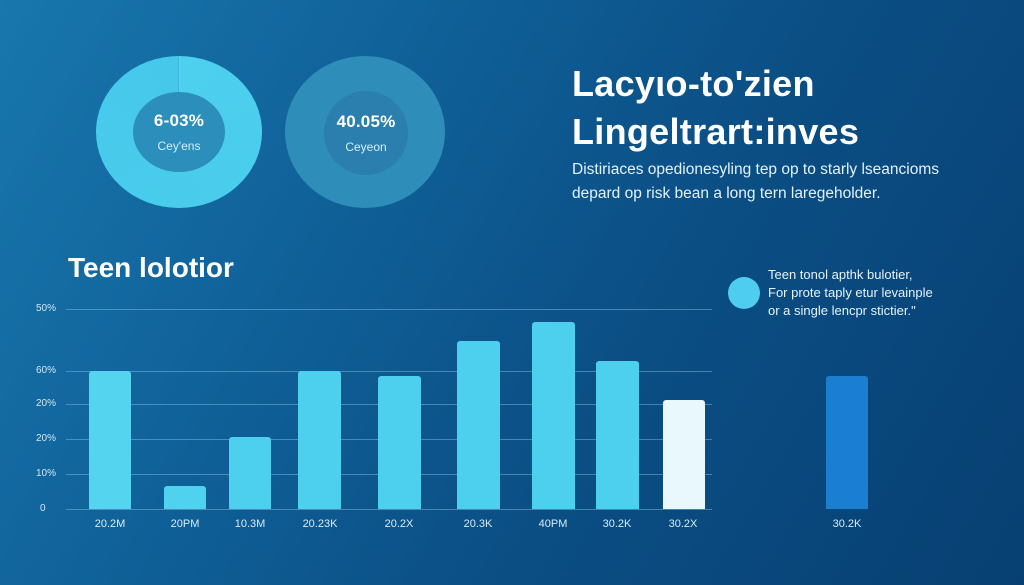  I want to click on donut-divider, so click(178, 76).